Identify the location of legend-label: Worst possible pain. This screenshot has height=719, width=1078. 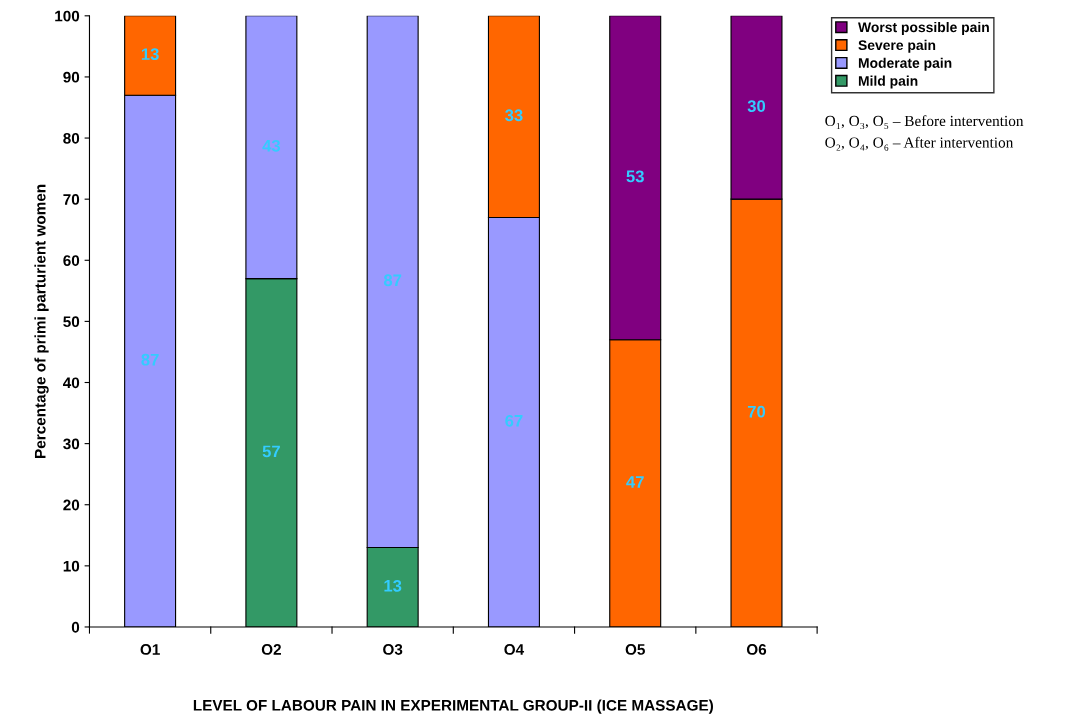
(923, 28).